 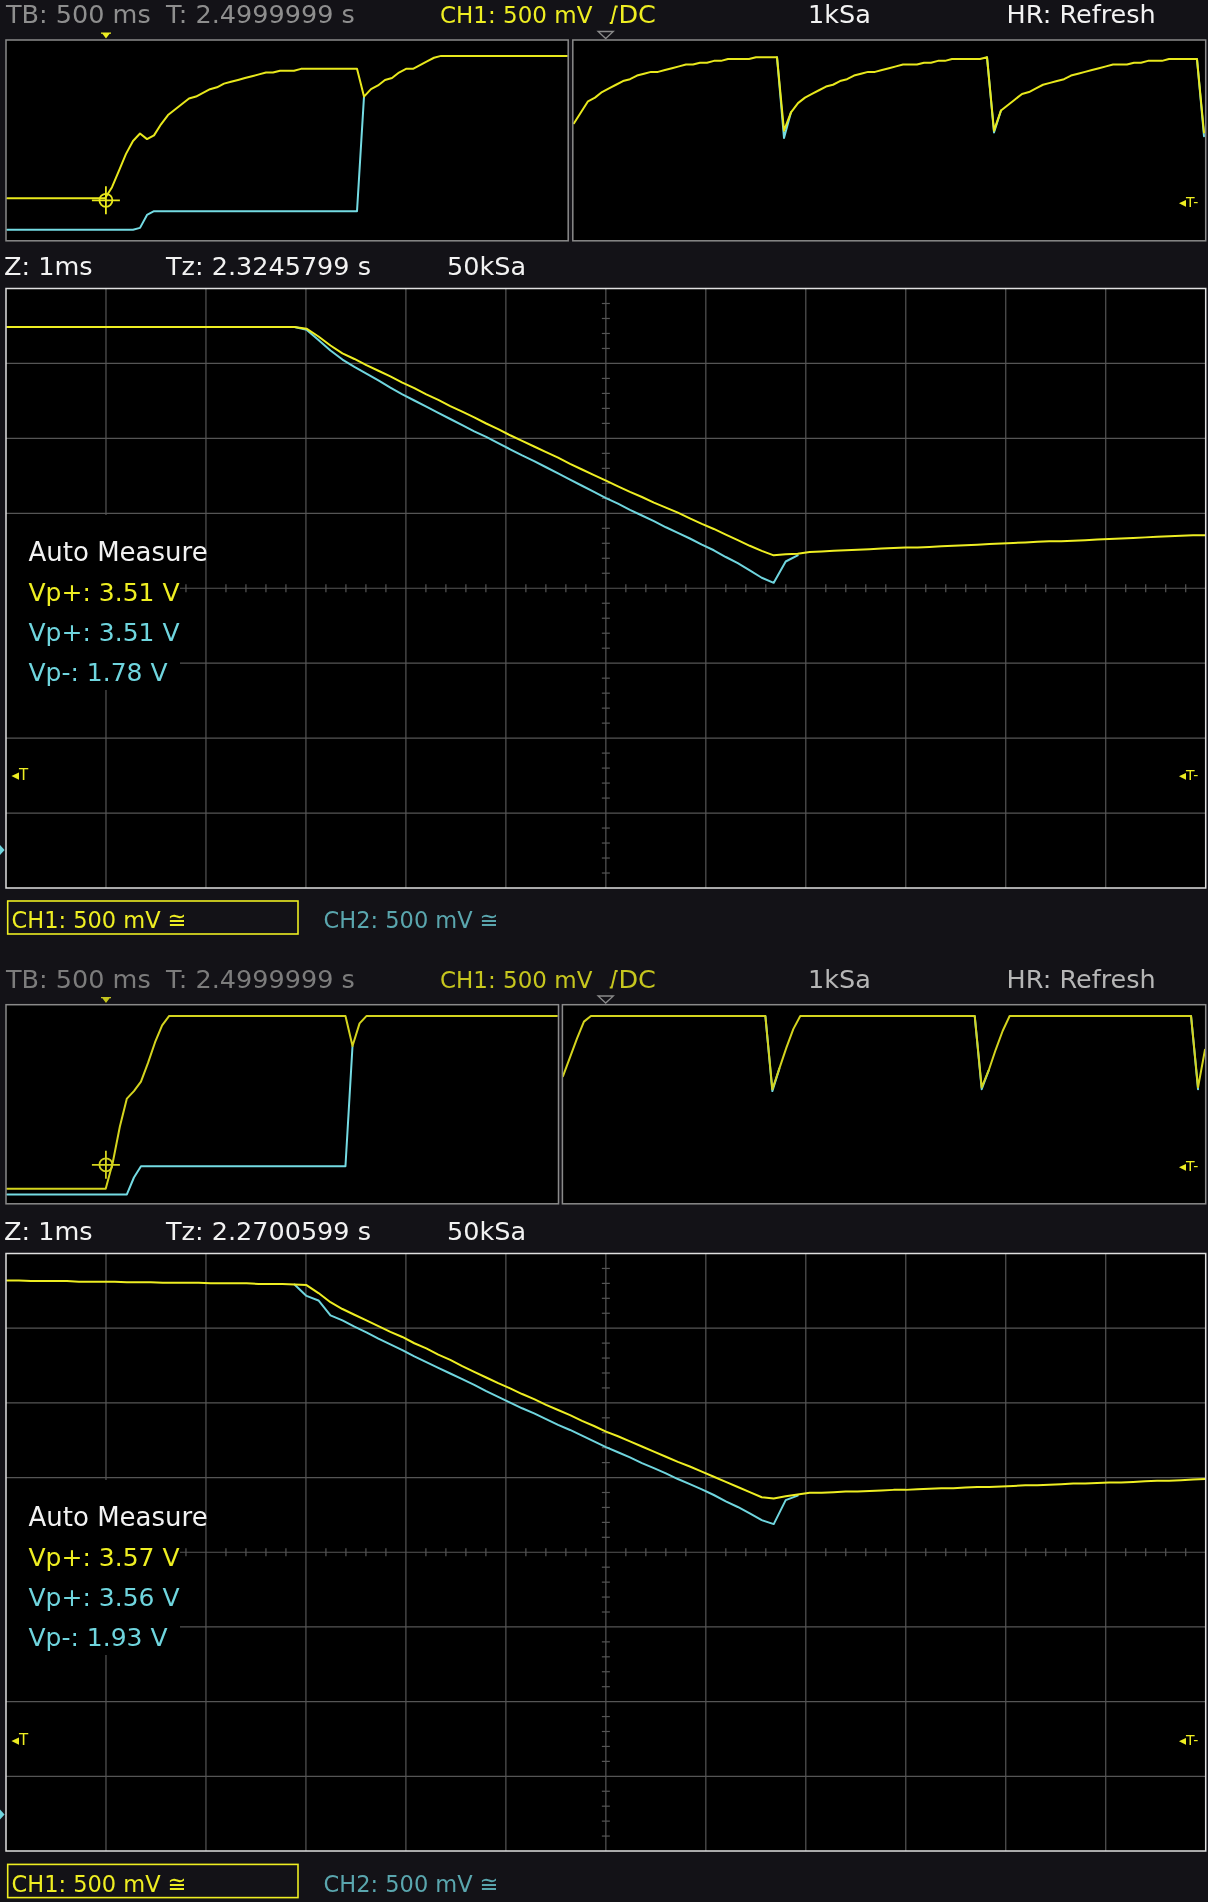 What do you see at coordinates (98, 1637) in the screenshot?
I see `annotation: Vp-: 1.93 V` at bounding box center [98, 1637].